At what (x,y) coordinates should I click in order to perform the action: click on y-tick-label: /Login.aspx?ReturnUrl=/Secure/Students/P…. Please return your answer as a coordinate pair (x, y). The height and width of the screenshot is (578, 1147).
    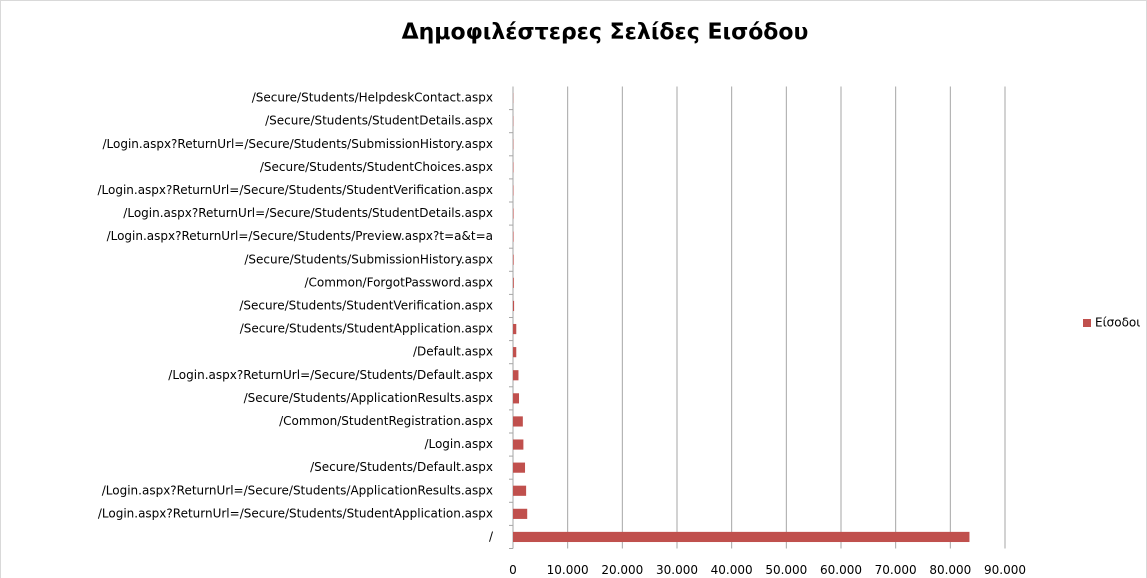
    Looking at the image, I should click on (300, 236).